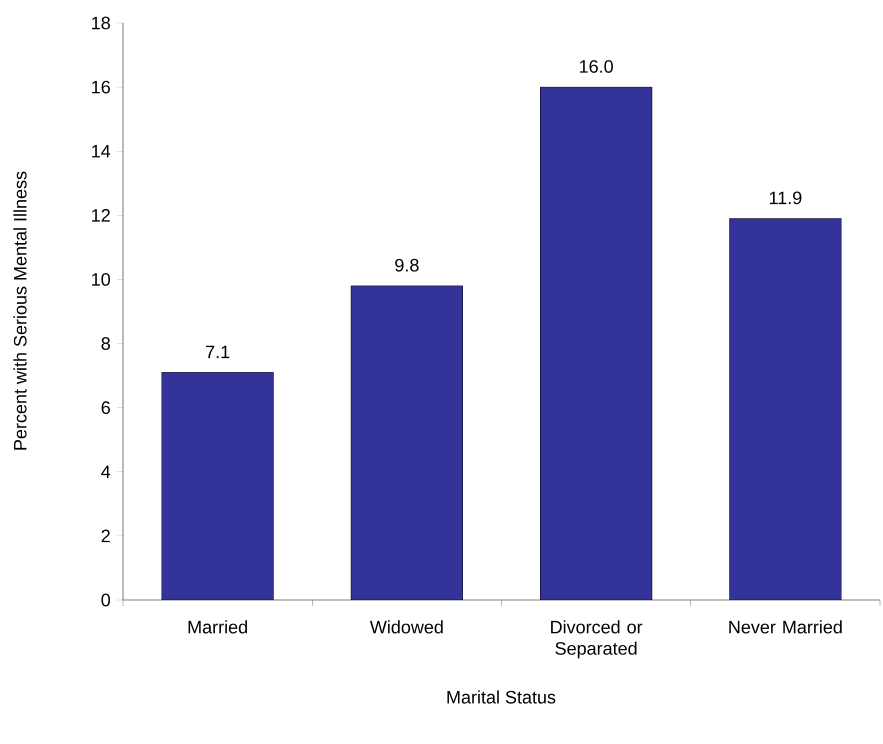 Image resolution: width=883 pixels, height=744 pixels. Describe the element at coordinates (101, 151) in the screenshot. I see `y-tick-label: 14` at that location.